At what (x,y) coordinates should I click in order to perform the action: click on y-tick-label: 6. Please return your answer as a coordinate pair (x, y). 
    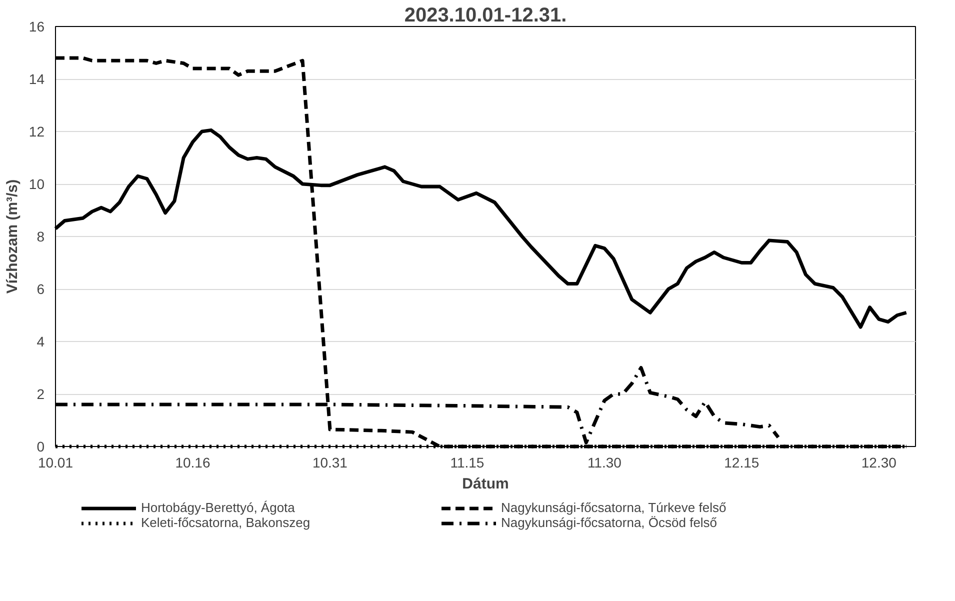
    Looking at the image, I should click on (40, 289).